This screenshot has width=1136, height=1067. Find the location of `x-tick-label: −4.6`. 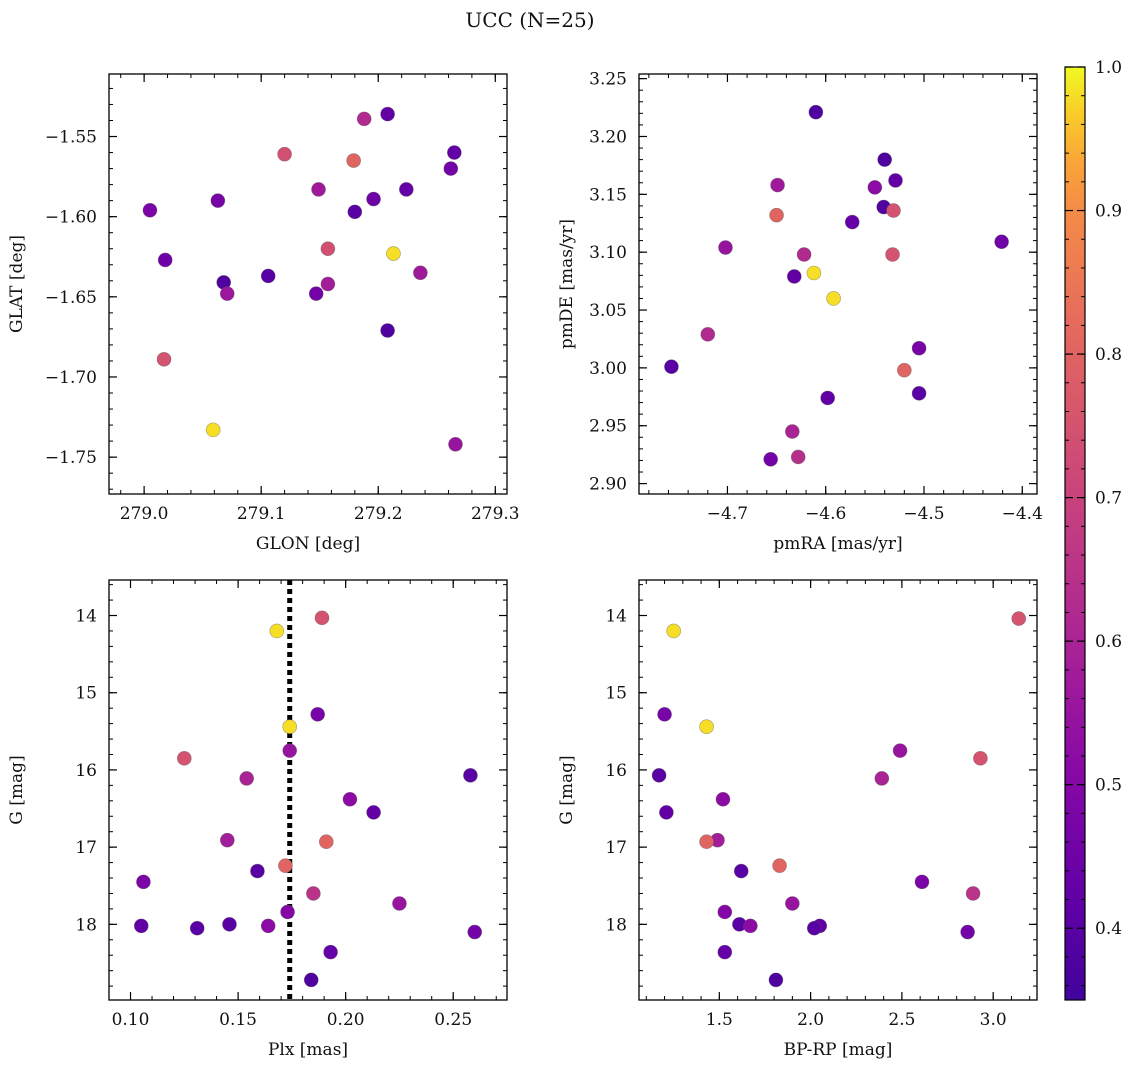

x-tick-label: −4.6 is located at coordinates (825, 514).